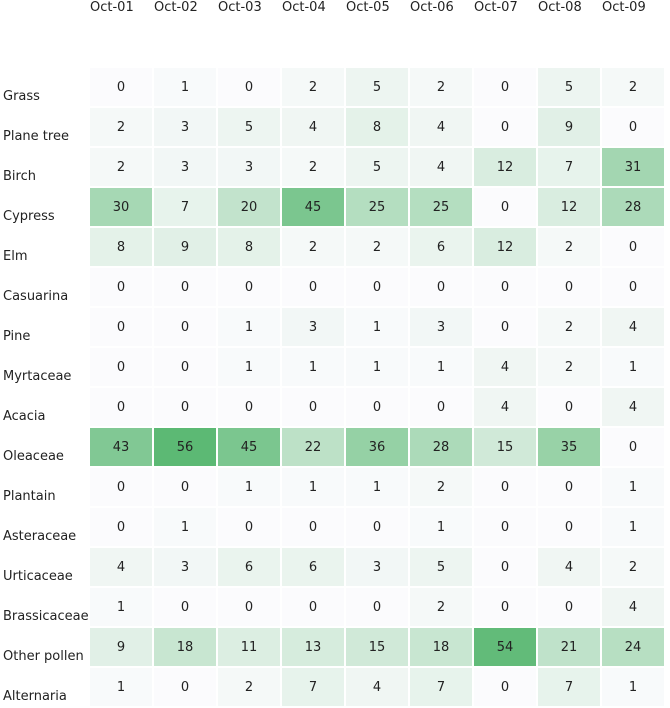 The height and width of the screenshot is (708, 670). What do you see at coordinates (249, 33) in the screenshot?
I see `column-header: Oct-03` at bounding box center [249, 33].